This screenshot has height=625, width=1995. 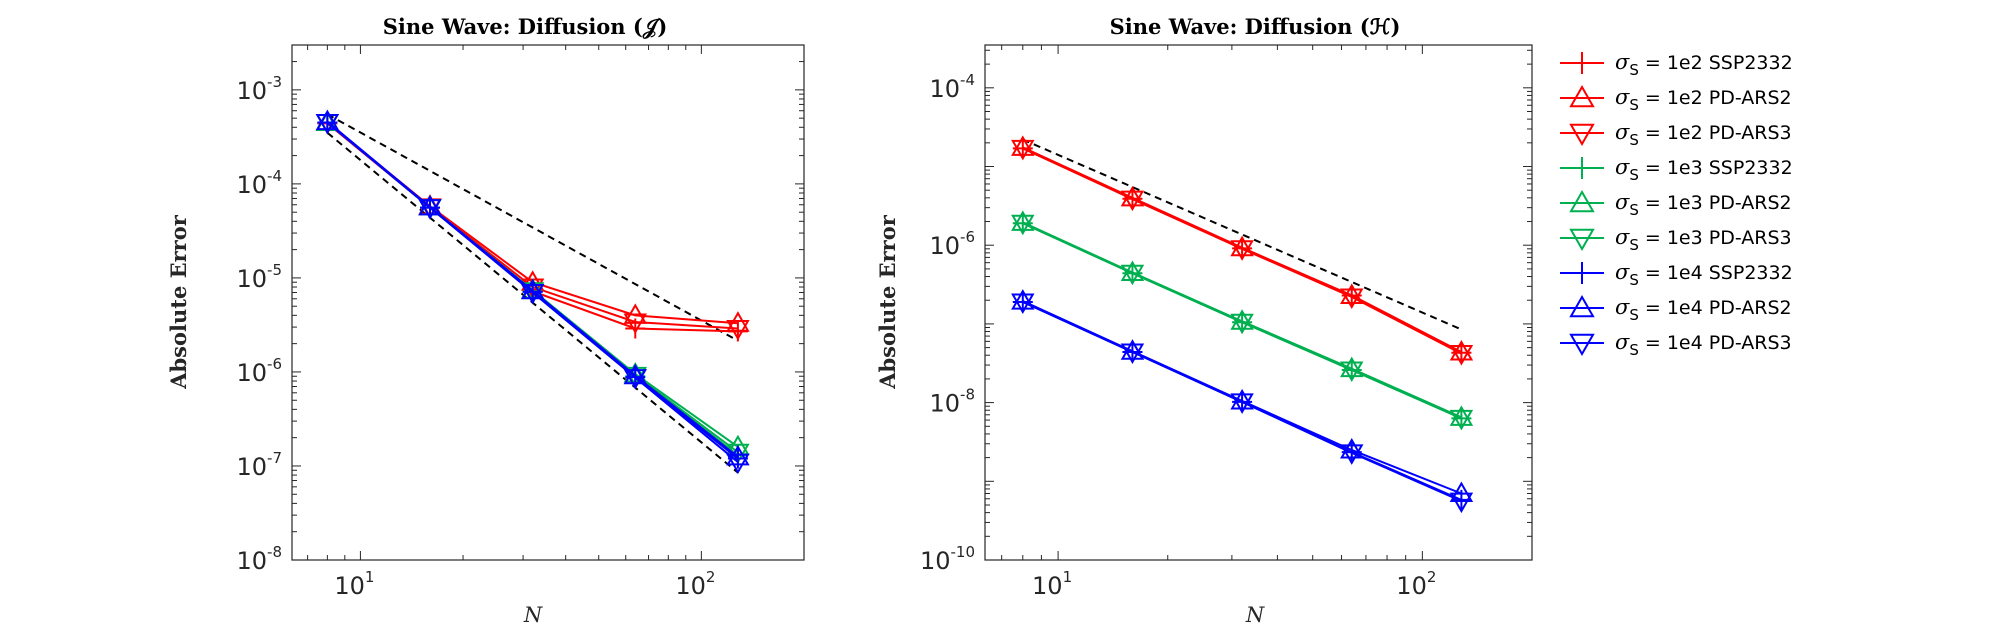 I want to click on legend-entry-label: σS = 1e2 PD-ARS3, so click(x=1703, y=134).